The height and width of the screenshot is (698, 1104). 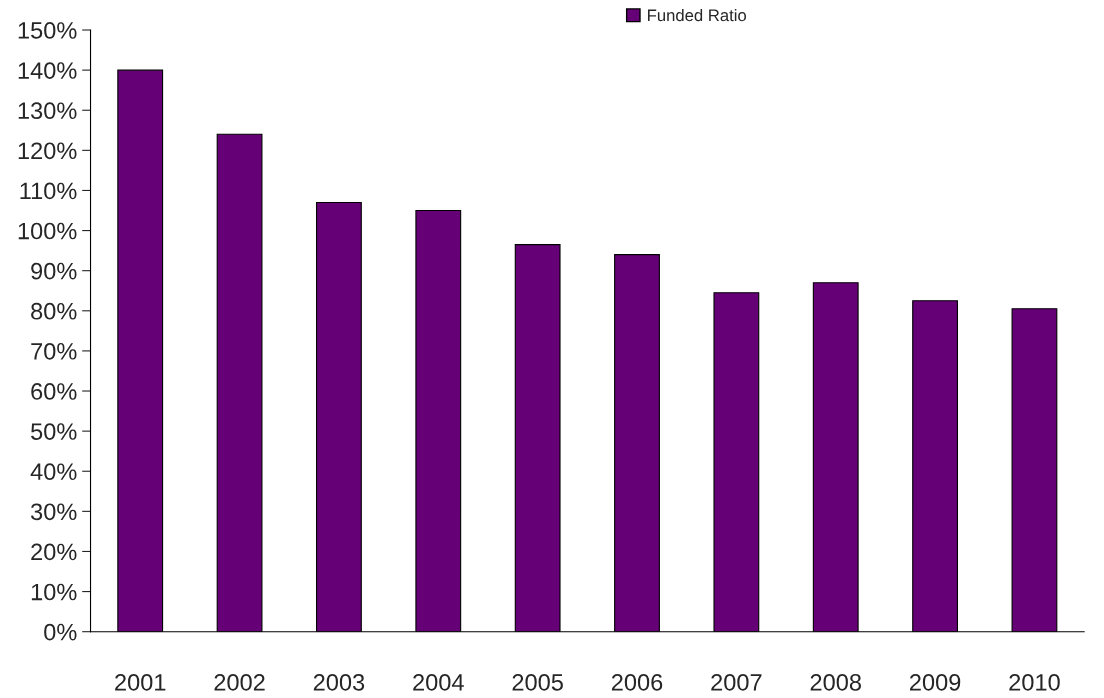 I want to click on x-tick-label: 2010, so click(x=1034, y=682).